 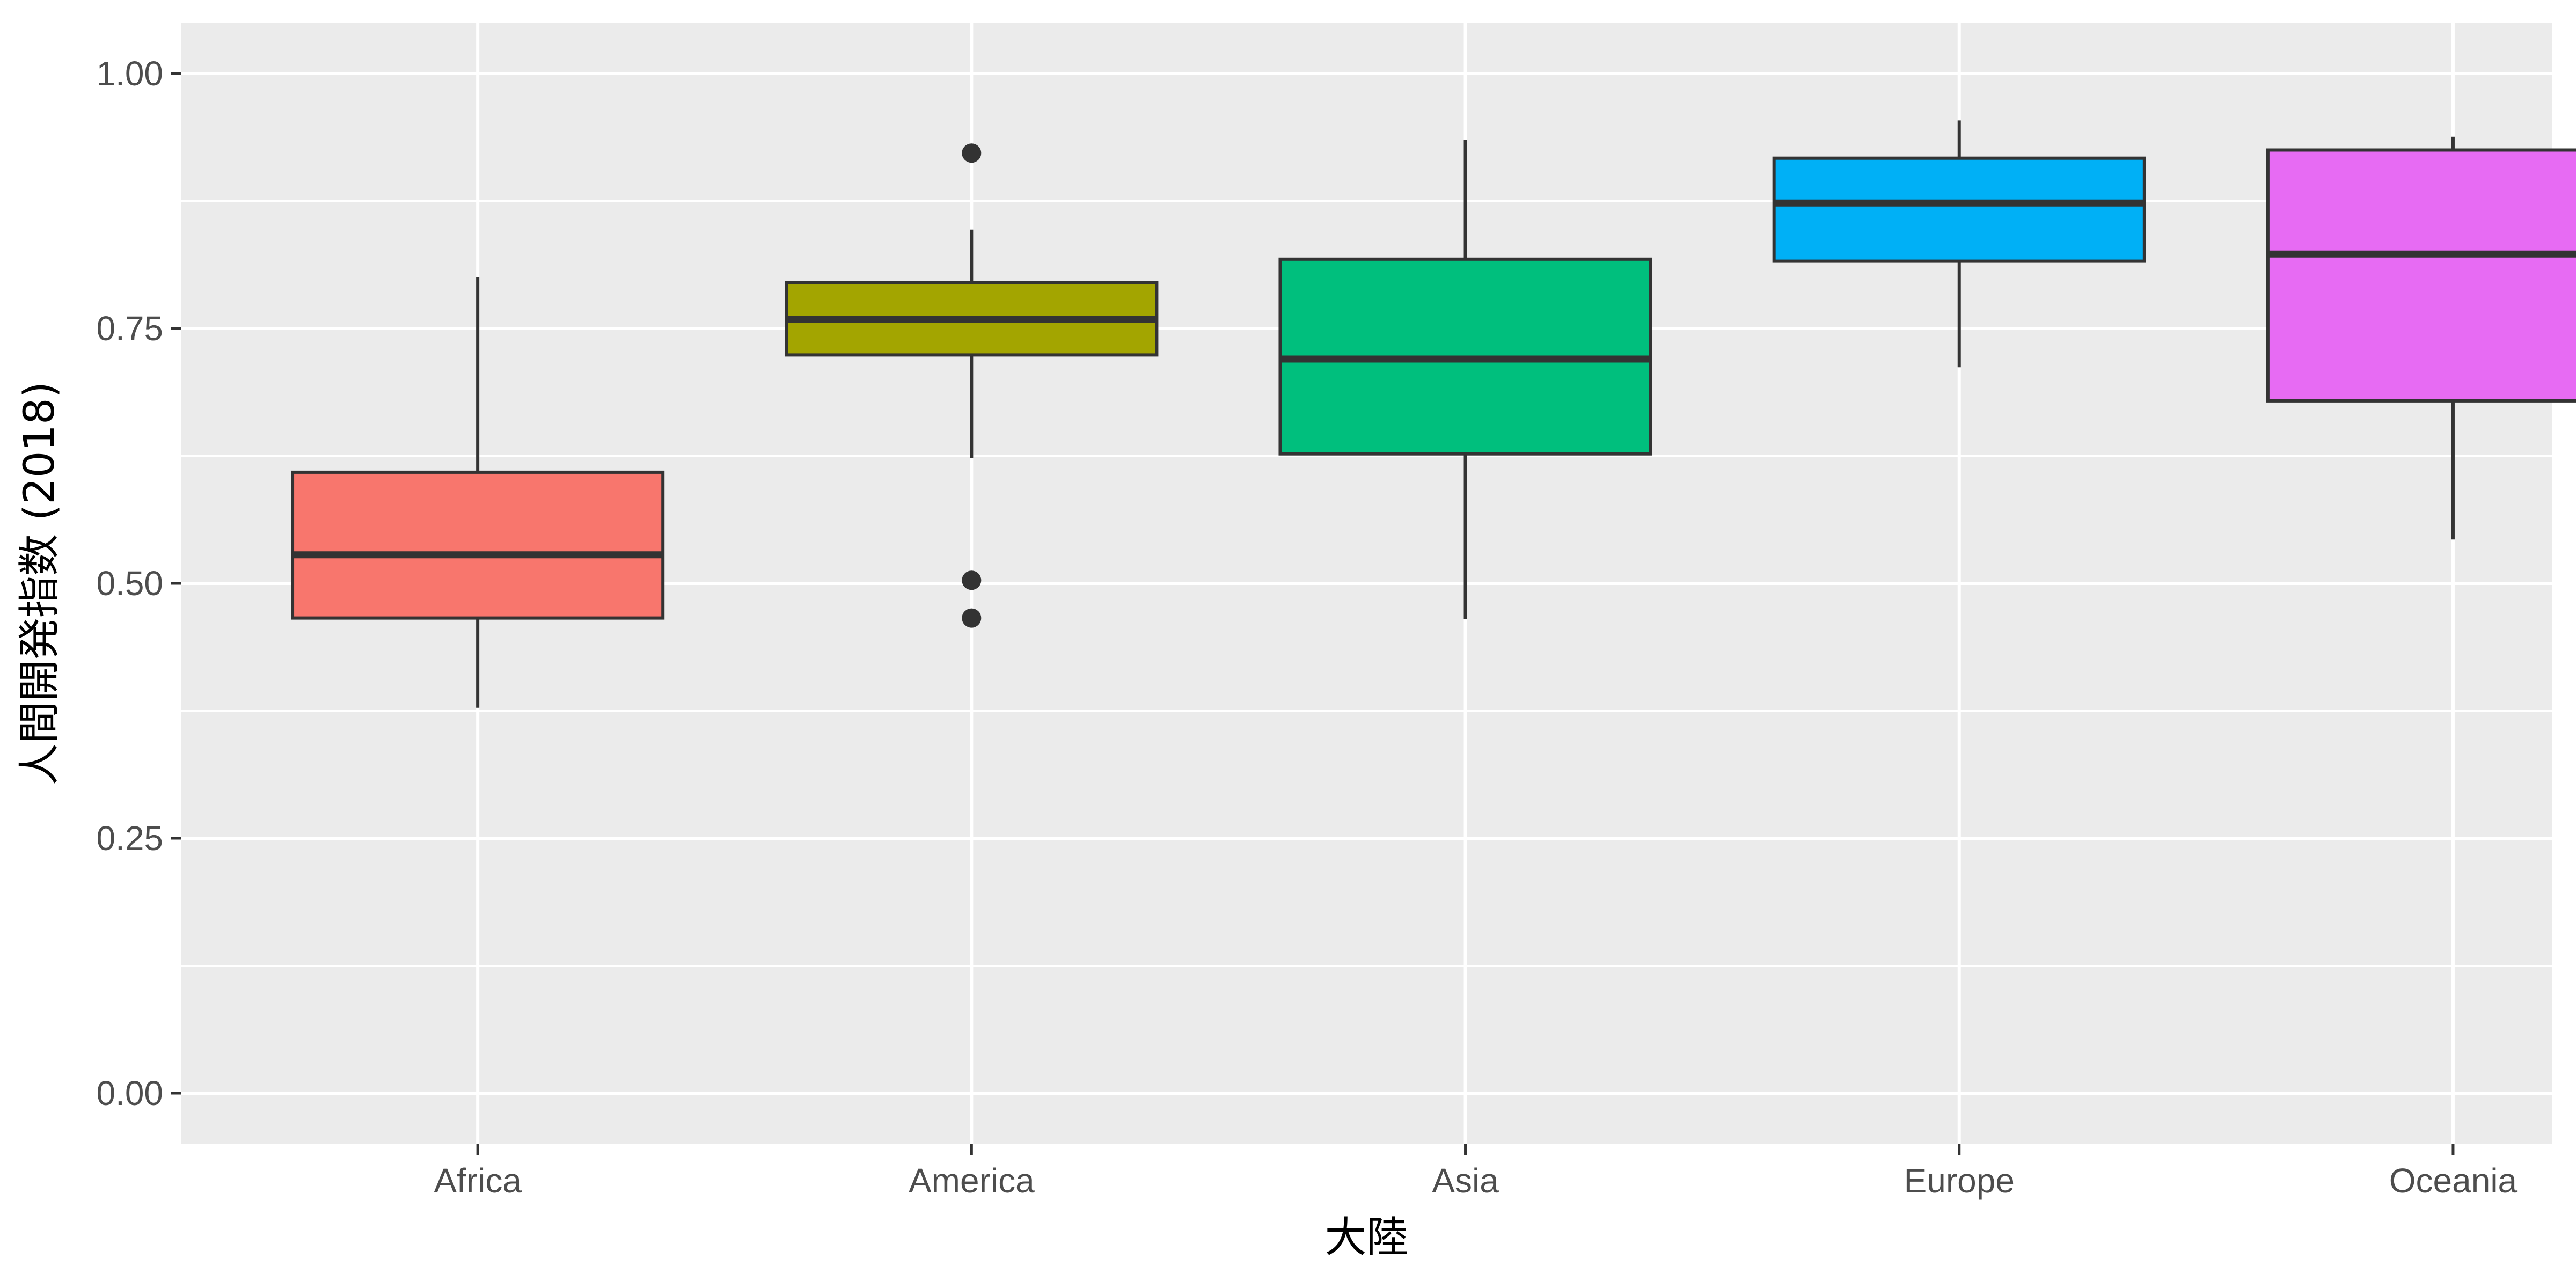 What do you see at coordinates (1959, 1180) in the screenshot?
I see `x-tick-label: Europe` at bounding box center [1959, 1180].